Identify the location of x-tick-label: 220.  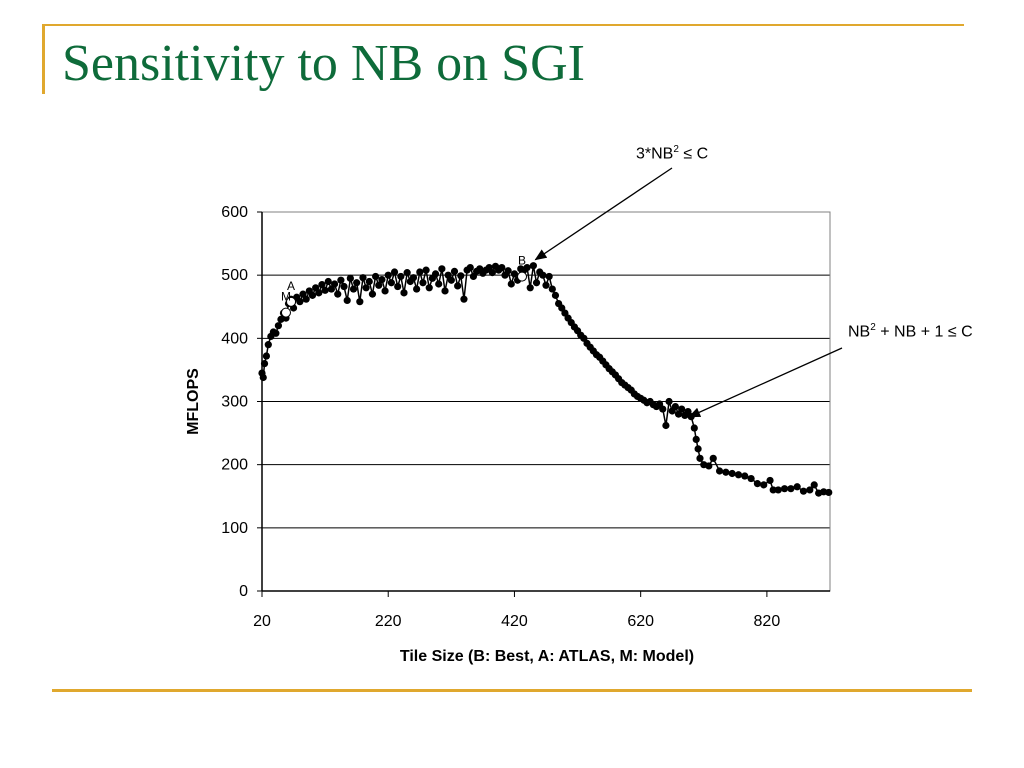
(388, 621).